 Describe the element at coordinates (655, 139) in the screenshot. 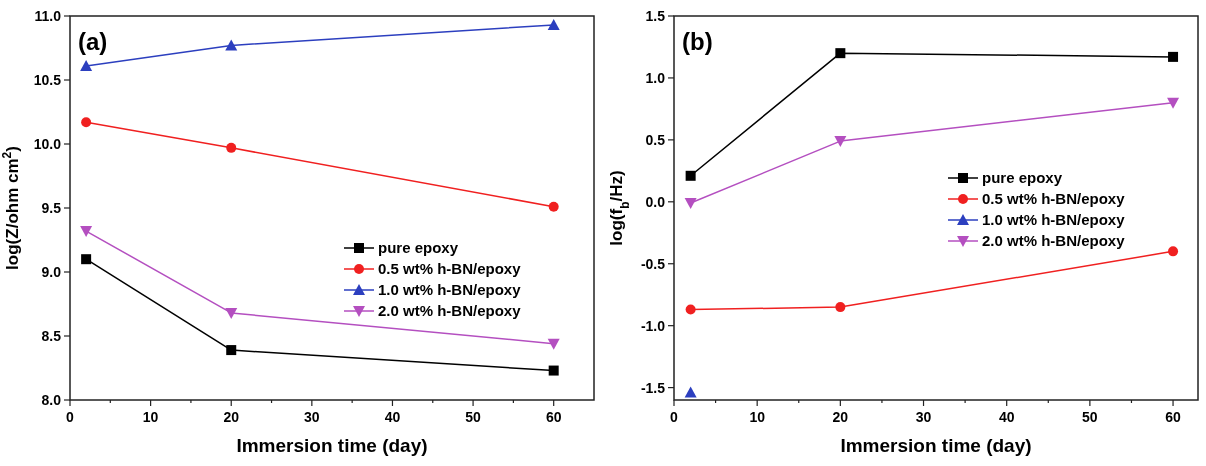

I see `y-tick-label: 0.5` at that location.